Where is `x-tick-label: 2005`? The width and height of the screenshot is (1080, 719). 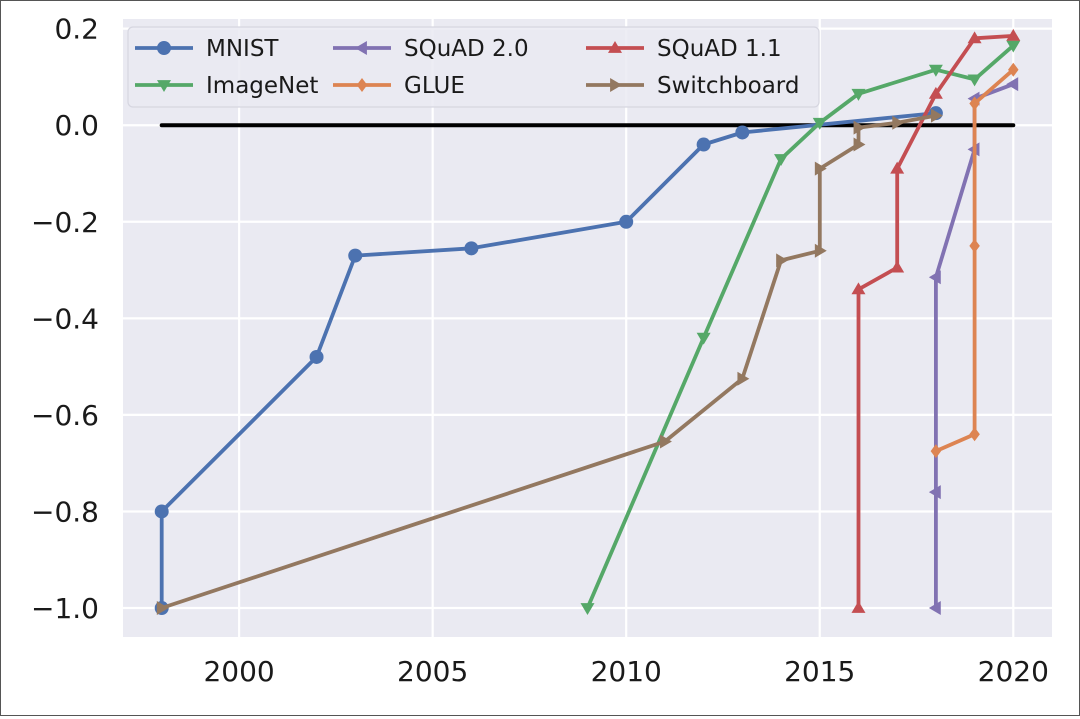
x-tick-label: 2005 is located at coordinates (432, 671).